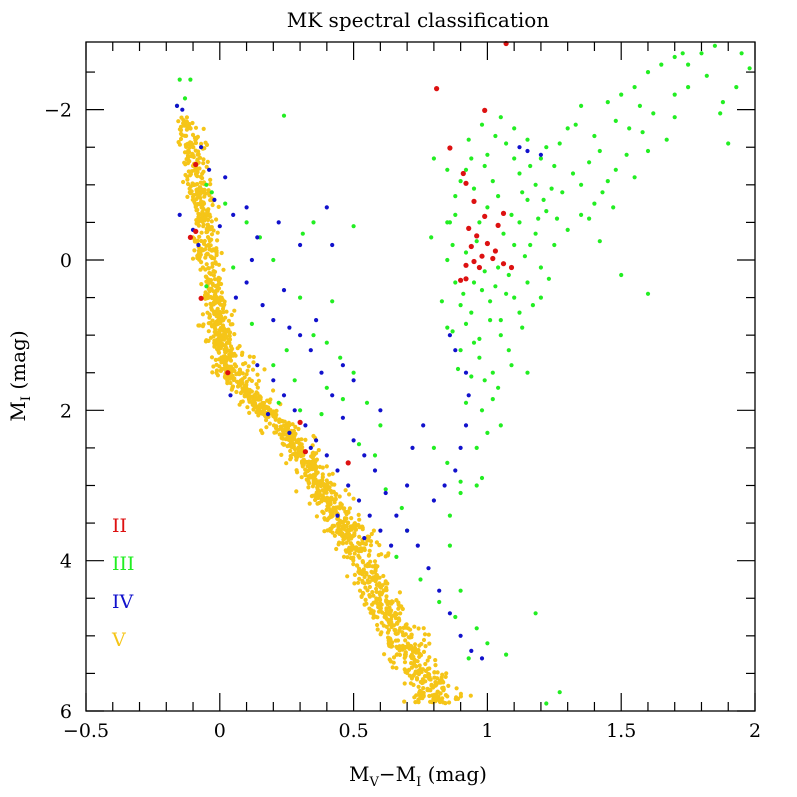 The image size is (797, 797). Describe the element at coordinates (66, 411) in the screenshot. I see `y-tick-label: 2` at that location.